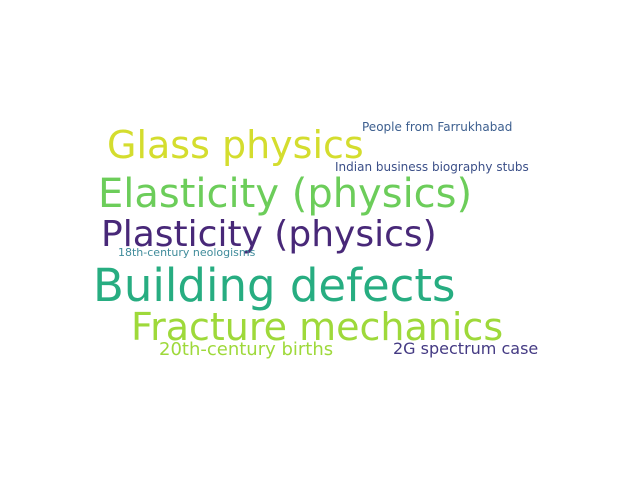 The image size is (640, 480). I want to click on word-indian-business-biography-stubs: Indian business biography stubs, so click(432, 167).